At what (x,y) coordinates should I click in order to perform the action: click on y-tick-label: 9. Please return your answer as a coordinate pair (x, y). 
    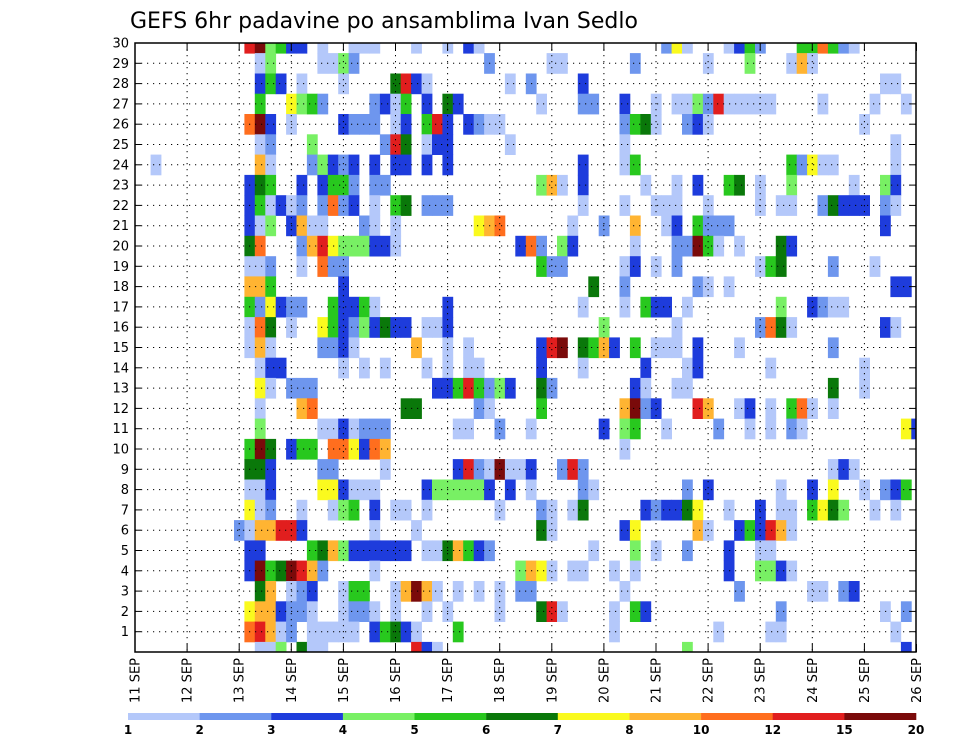
    Looking at the image, I should click on (125, 470).